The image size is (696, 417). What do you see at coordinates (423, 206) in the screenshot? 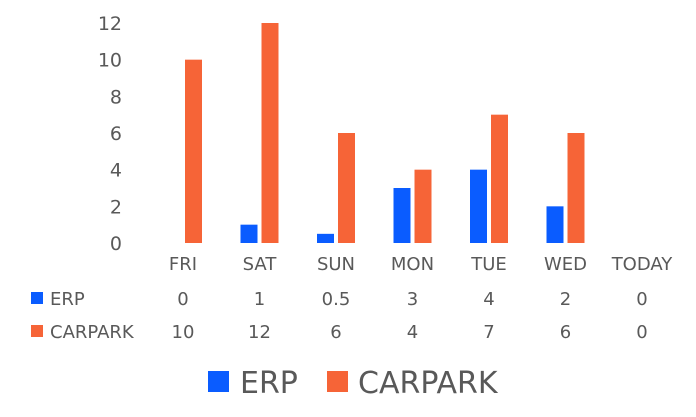
I see `bar-carpark-mon` at bounding box center [423, 206].